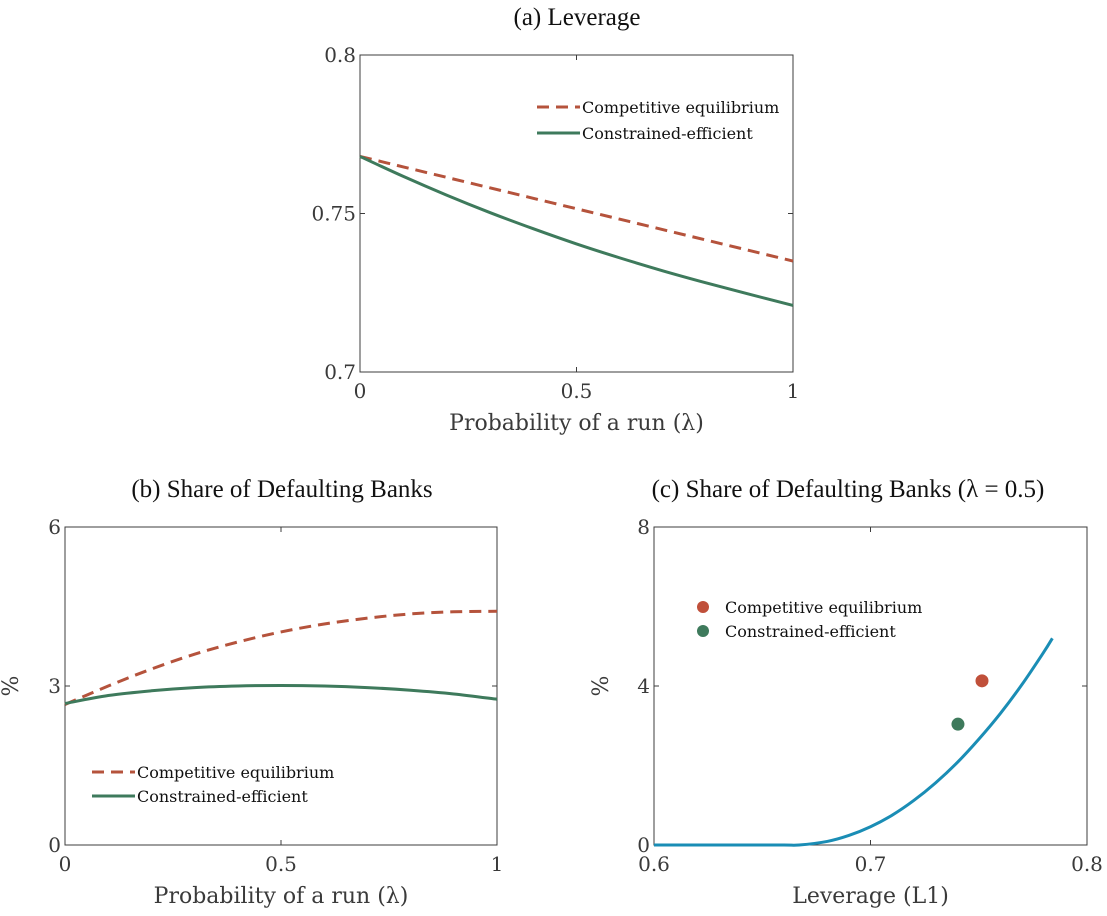  I want to click on y-tick-label: 6, so click(54, 527).